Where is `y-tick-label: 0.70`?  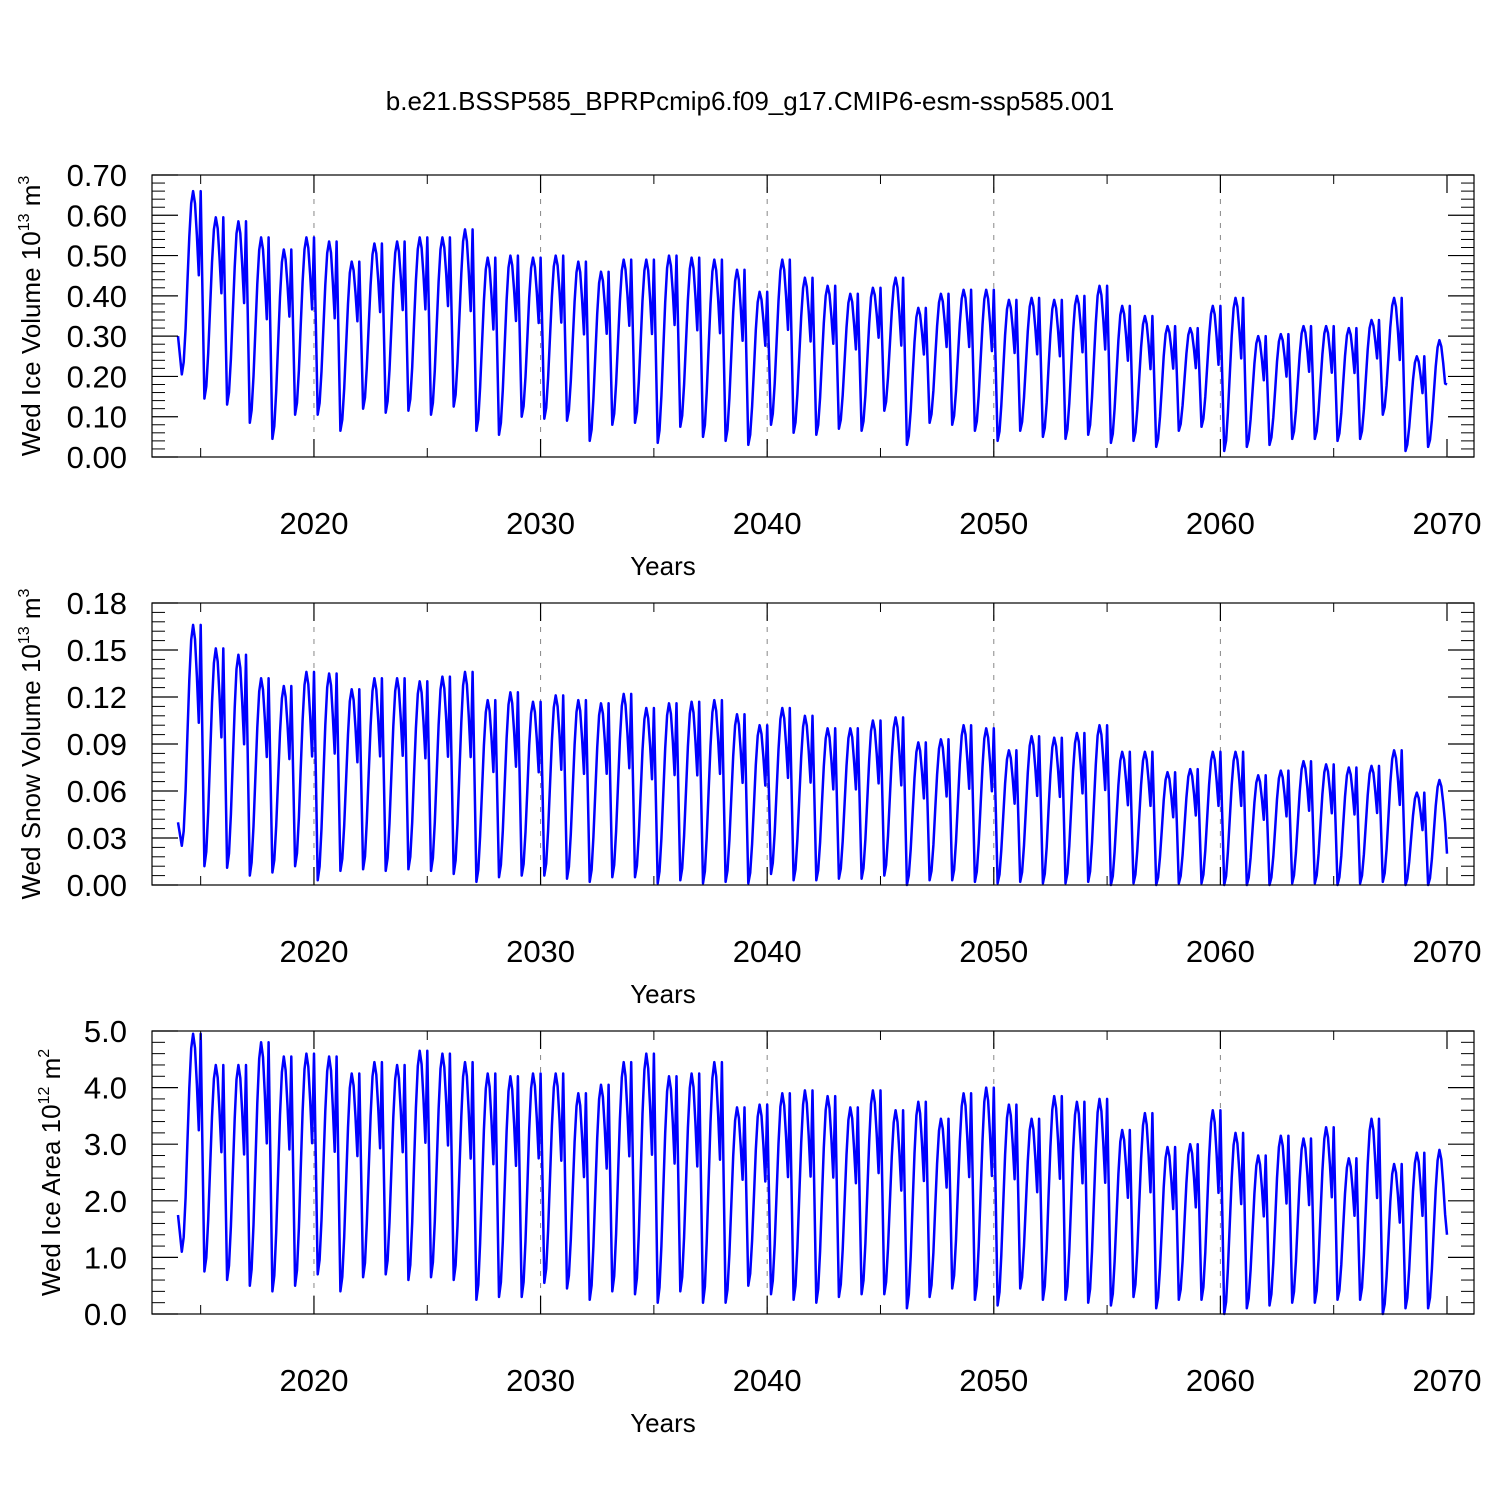 y-tick-label: 0.70 is located at coordinates (97, 175).